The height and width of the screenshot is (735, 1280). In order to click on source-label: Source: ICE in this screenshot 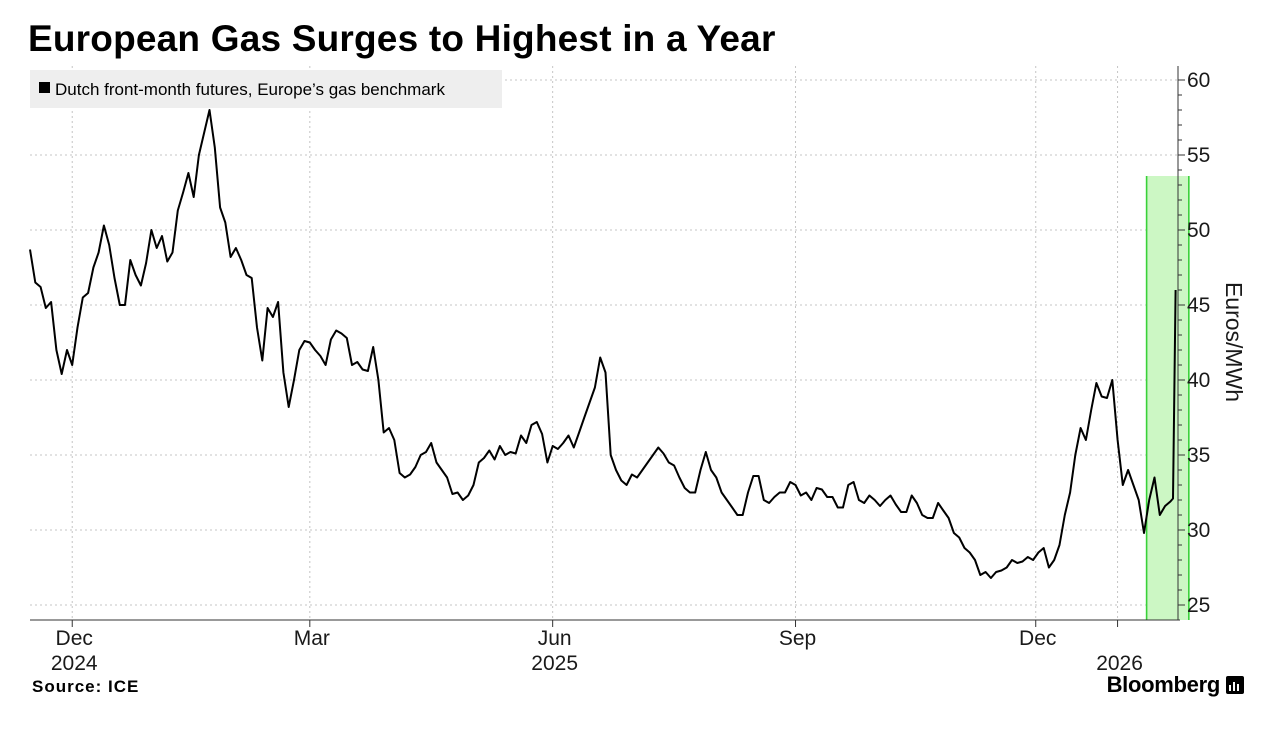, I will do `click(86, 686)`.